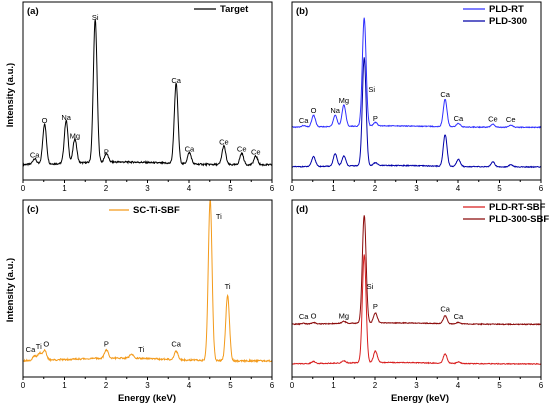  I want to click on series-line-pld-rt, so click(416, 73).